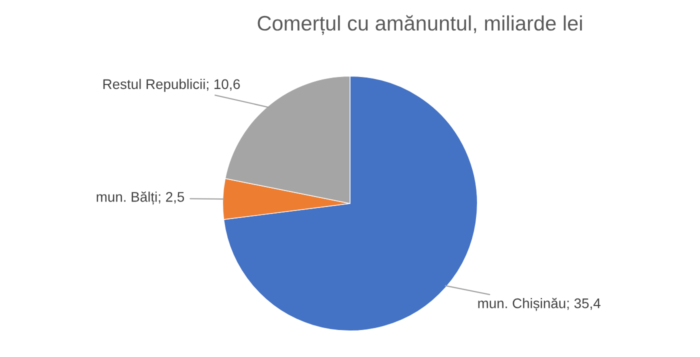  I want to click on slice-label: mun. Chișinău; 35,4, so click(539, 305).